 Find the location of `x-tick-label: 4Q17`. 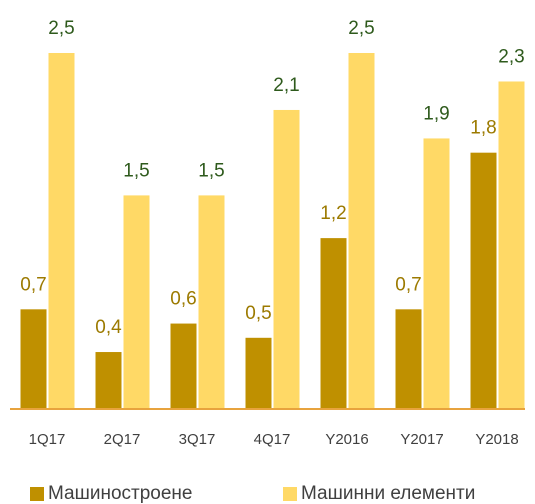

x-tick-label: 4Q17 is located at coordinates (272, 439).